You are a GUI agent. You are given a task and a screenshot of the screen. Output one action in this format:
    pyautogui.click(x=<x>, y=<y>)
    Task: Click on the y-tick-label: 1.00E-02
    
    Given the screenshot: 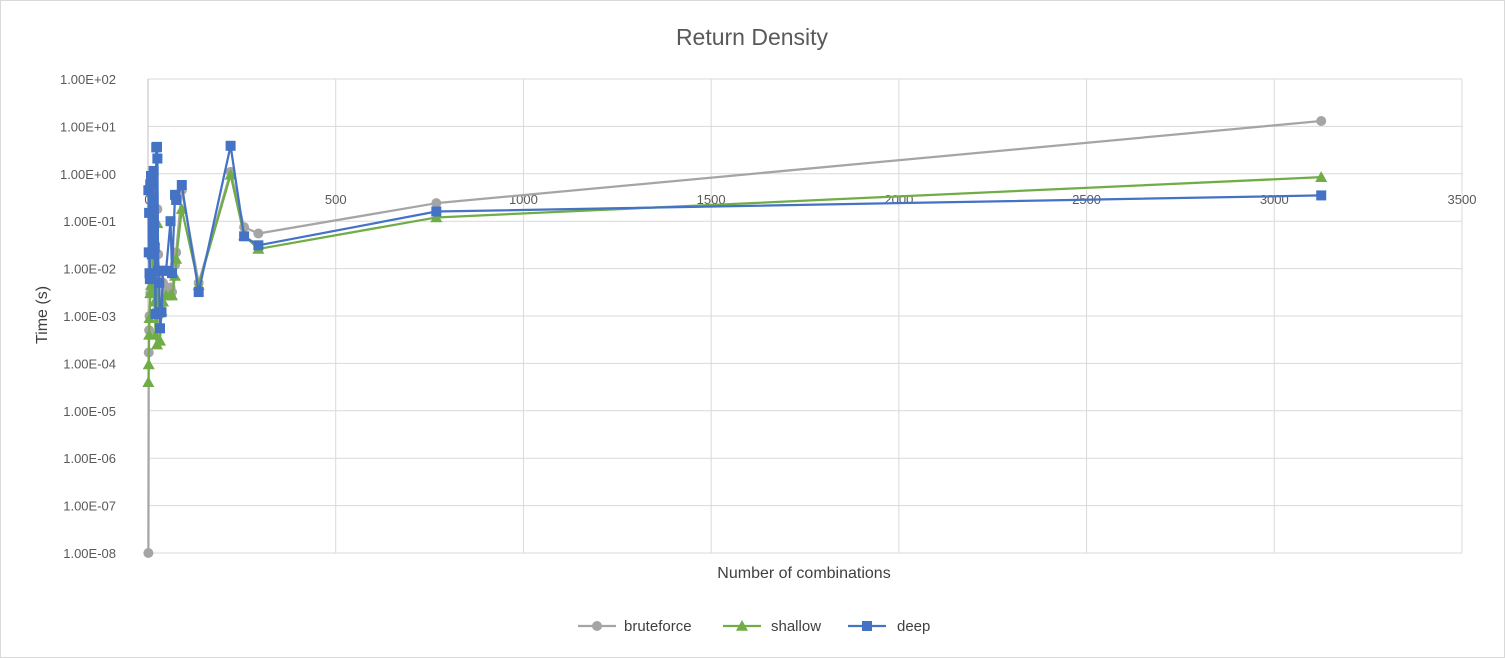 What is the action you would take?
    pyautogui.click(x=89, y=269)
    